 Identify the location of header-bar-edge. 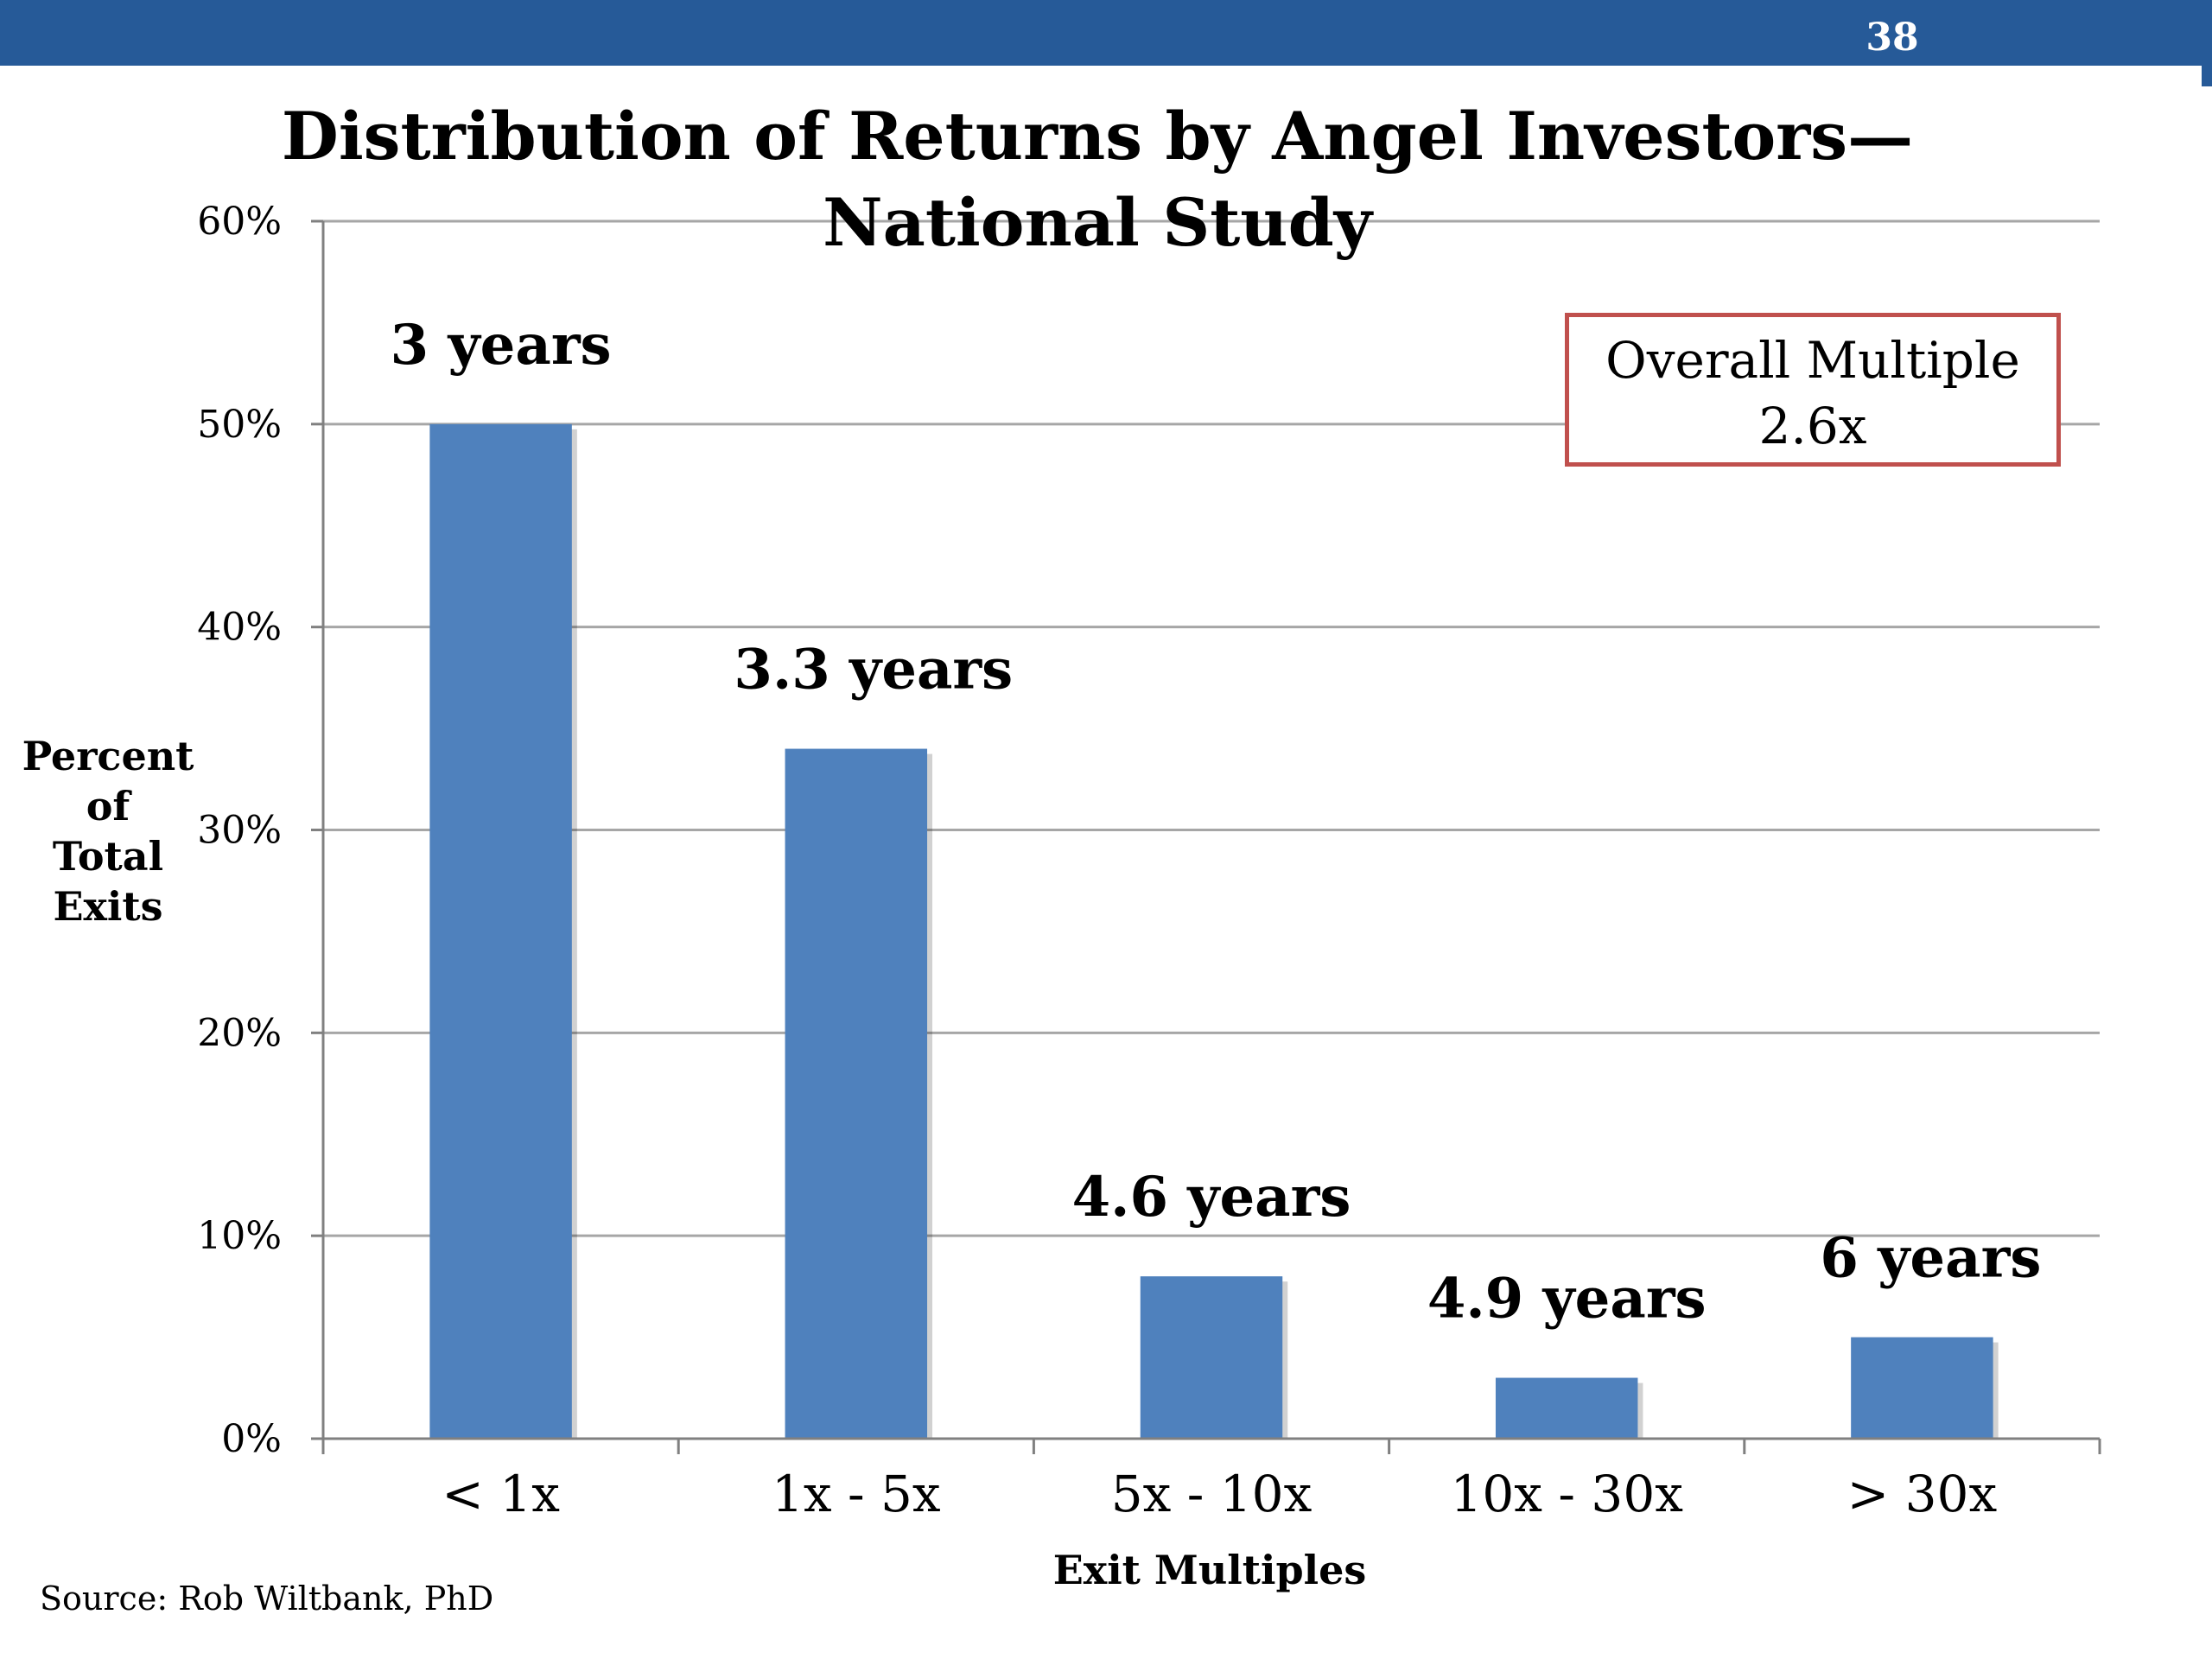
(2207, 76).